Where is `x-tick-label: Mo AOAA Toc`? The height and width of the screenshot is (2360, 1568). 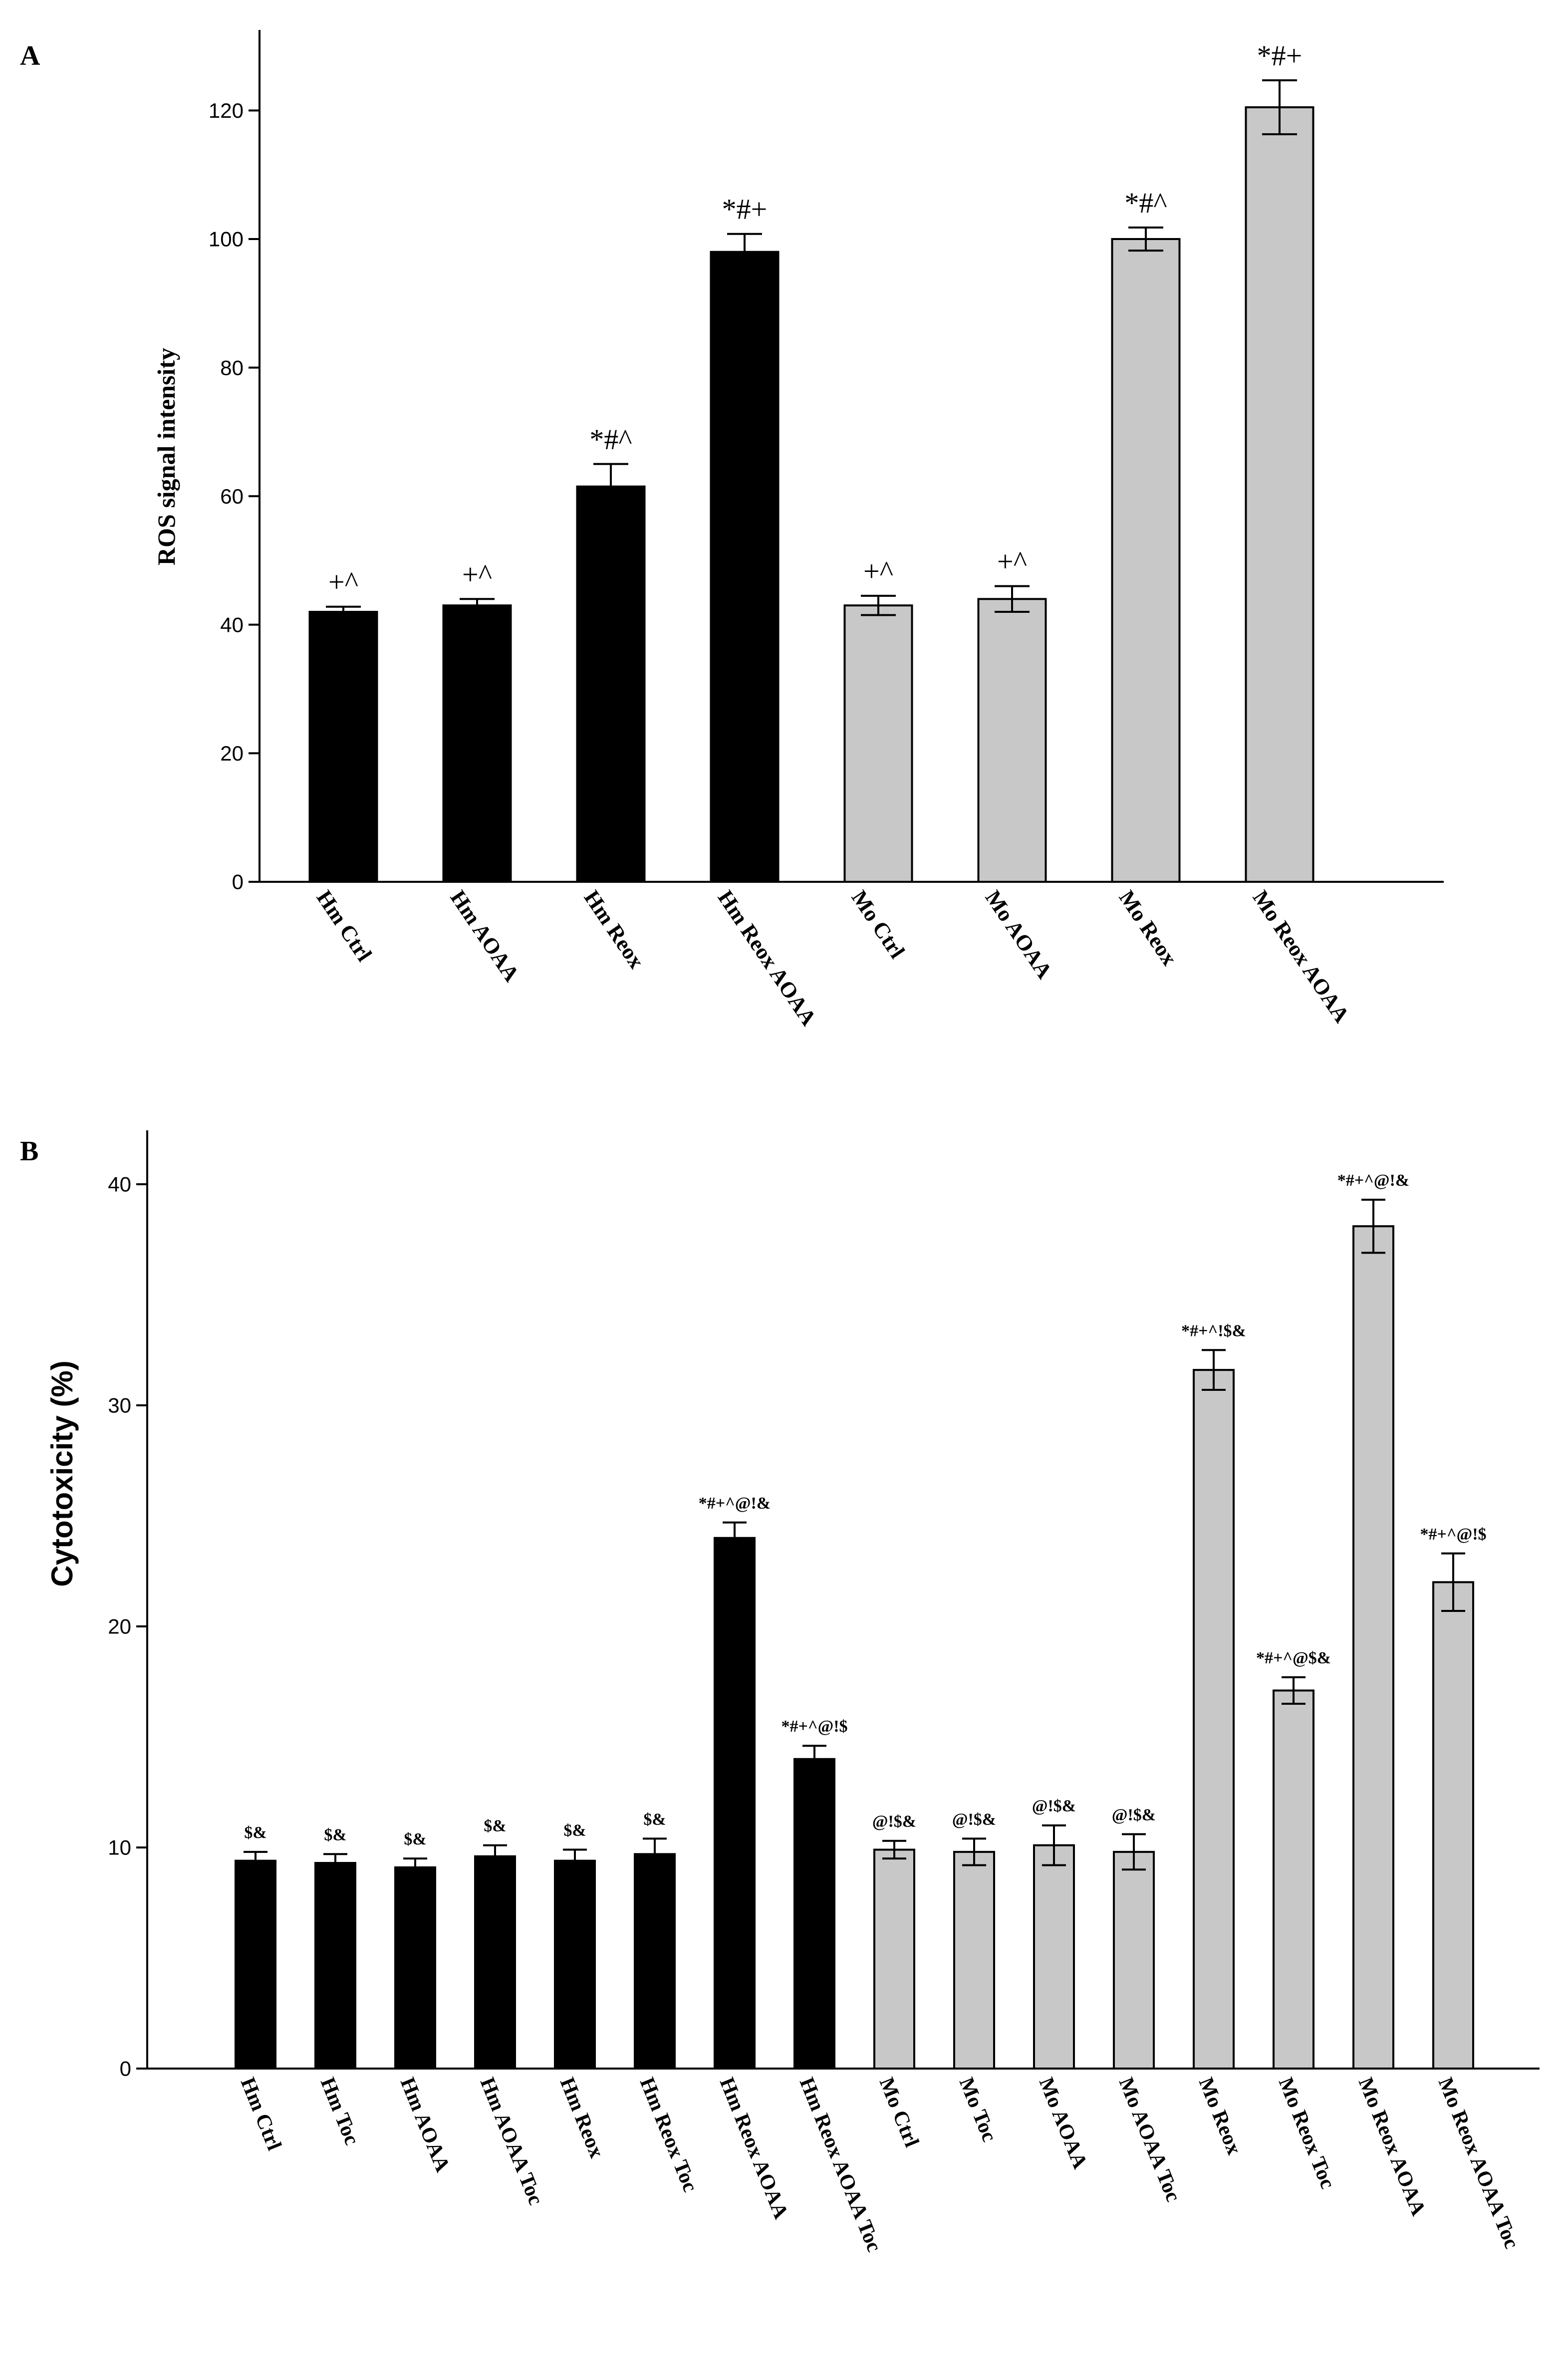 x-tick-label: Mo AOAA Toc is located at coordinates (1149, 2140).